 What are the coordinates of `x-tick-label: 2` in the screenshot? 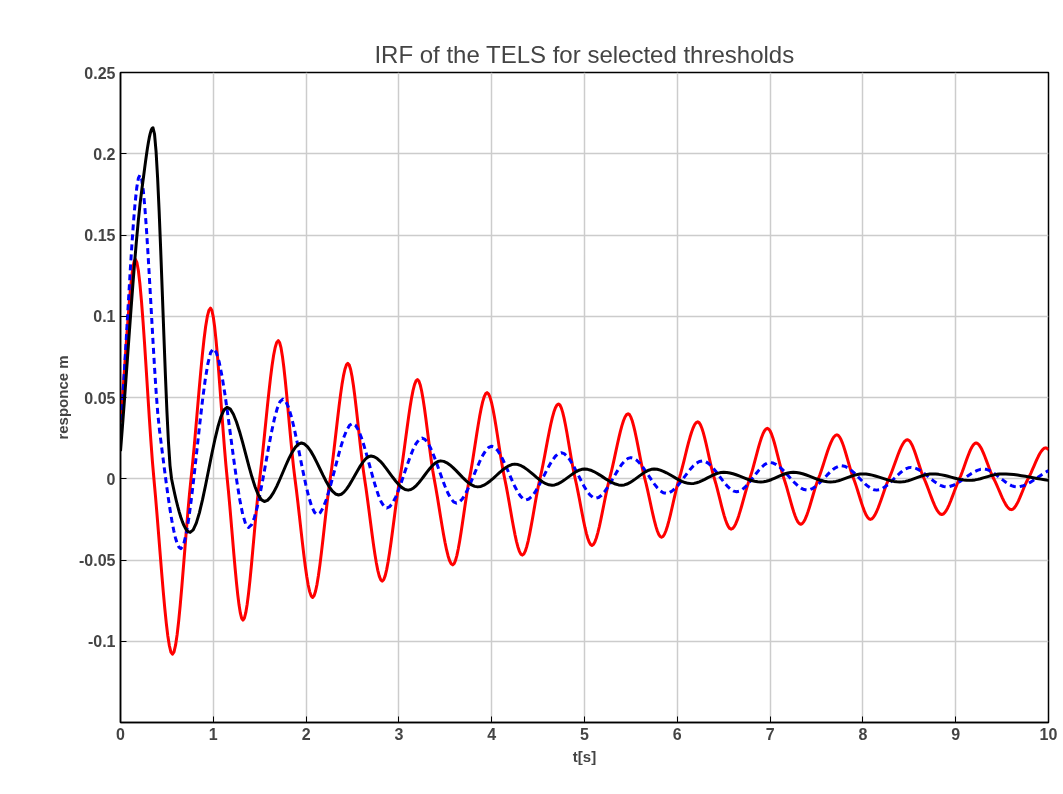 It's located at (306, 734).